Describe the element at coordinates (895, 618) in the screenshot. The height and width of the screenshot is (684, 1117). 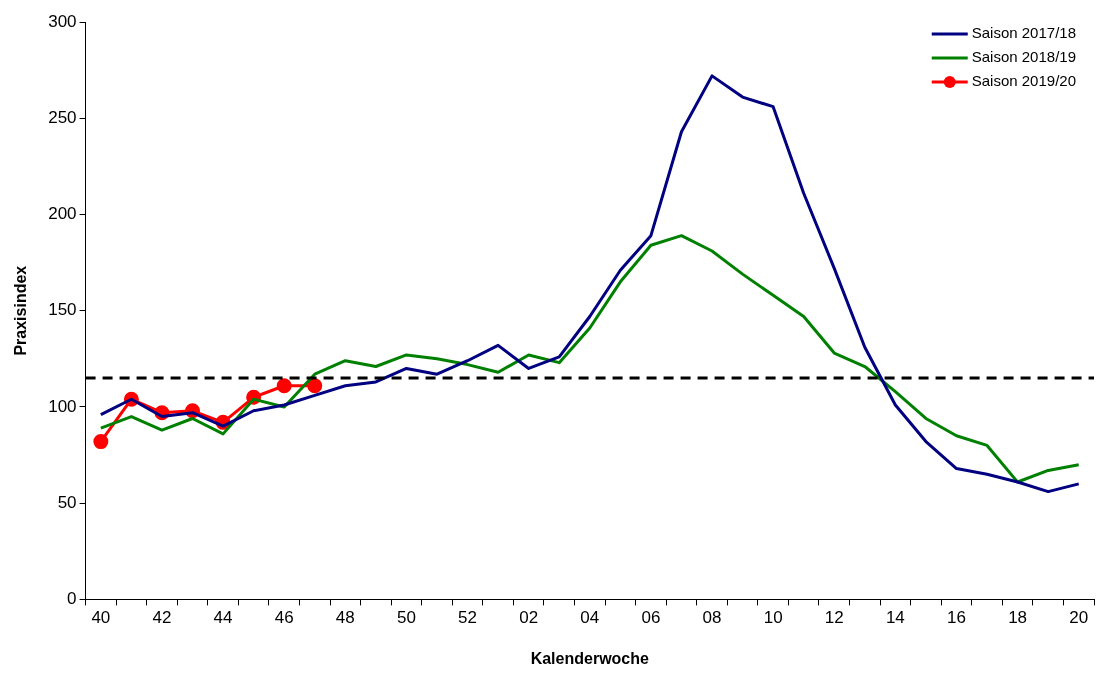
I see `x-tick-label: 14` at that location.